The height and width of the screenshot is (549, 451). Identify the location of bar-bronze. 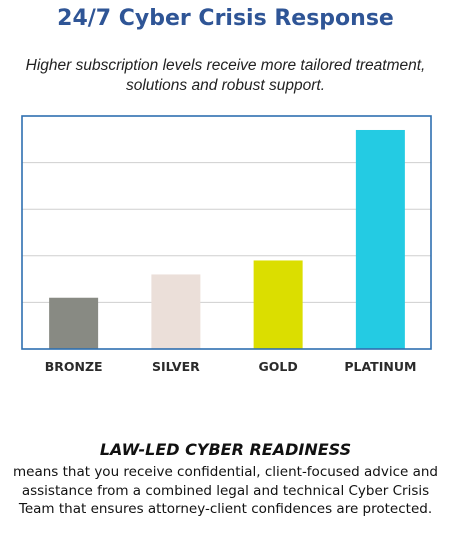
(74, 323).